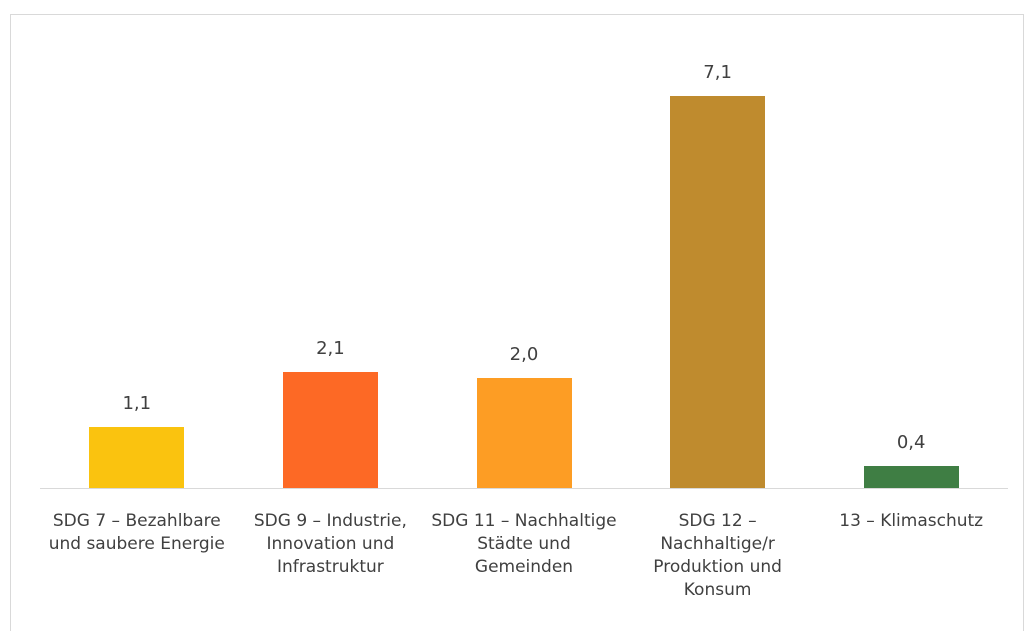  Describe the element at coordinates (524, 354) in the screenshot. I see `data-label: 2,0` at that location.